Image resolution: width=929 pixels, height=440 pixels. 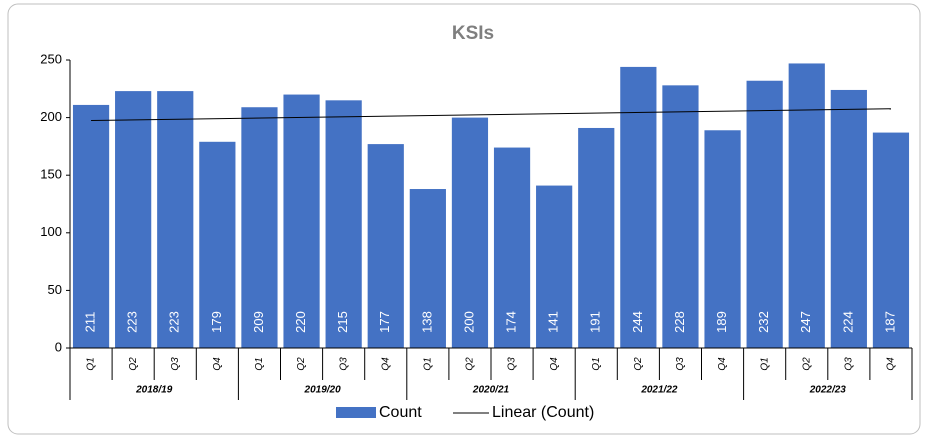 What do you see at coordinates (58, 346) in the screenshot?
I see `y-tick-label: 0` at bounding box center [58, 346].